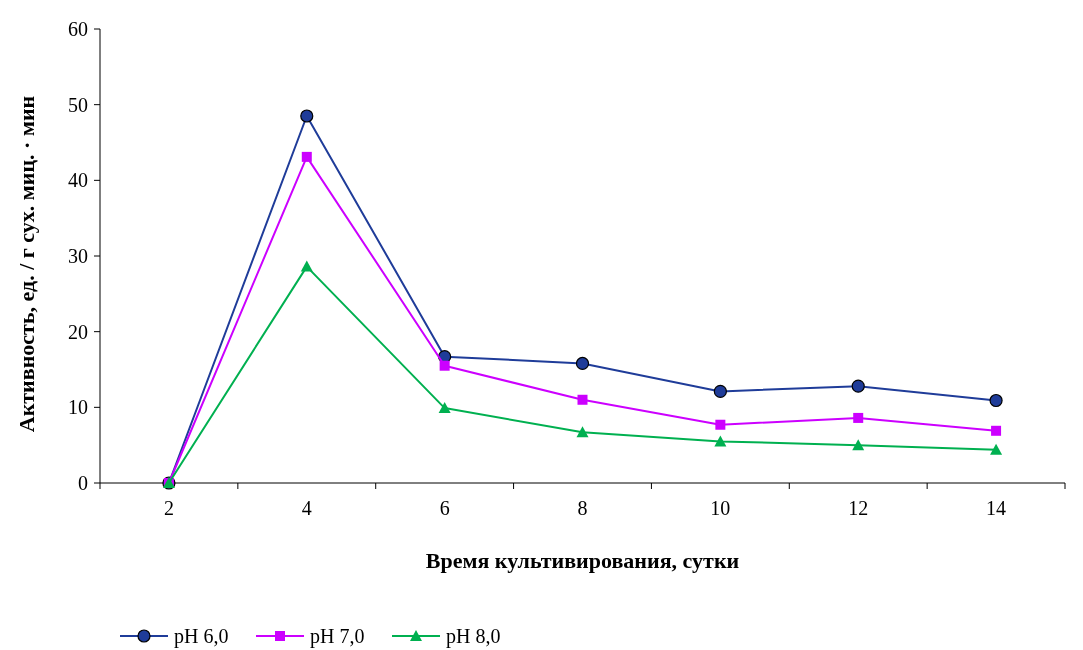 The height and width of the screenshot is (650, 1083). What do you see at coordinates (78, 180) in the screenshot?
I see `y-tick-label: 40` at bounding box center [78, 180].